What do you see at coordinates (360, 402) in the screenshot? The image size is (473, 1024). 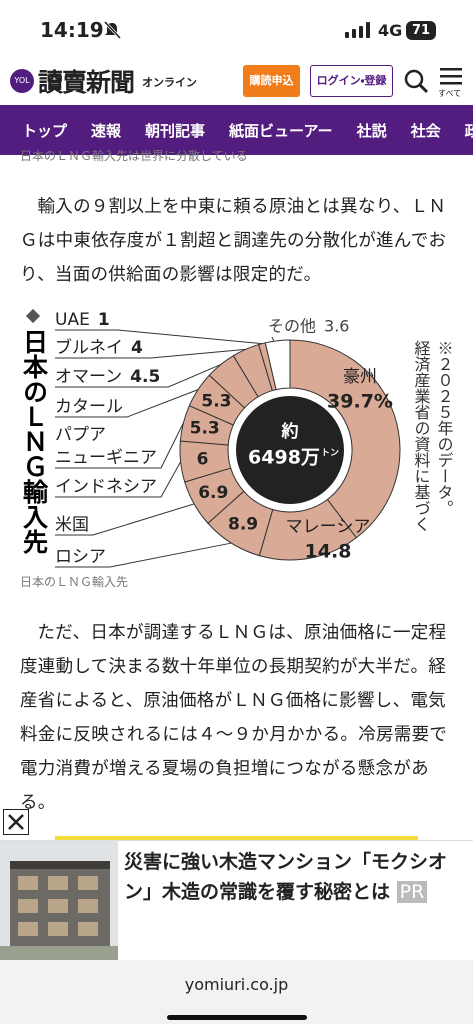 I see `value-label: 39.7%` at bounding box center [360, 402].